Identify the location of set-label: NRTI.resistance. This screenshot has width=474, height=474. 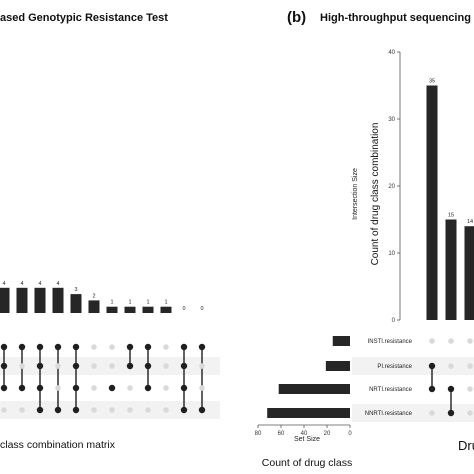
(391, 390).